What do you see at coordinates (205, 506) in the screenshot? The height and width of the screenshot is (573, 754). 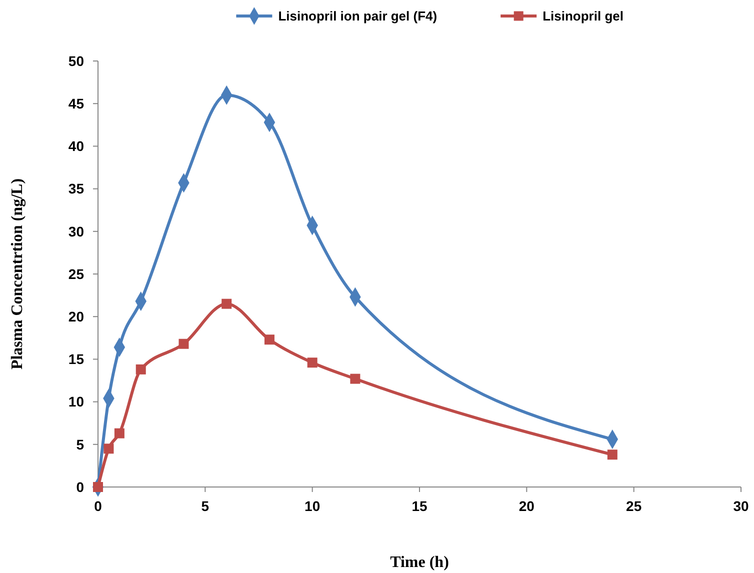 I see `x-tick-label: 5` at bounding box center [205, 506].